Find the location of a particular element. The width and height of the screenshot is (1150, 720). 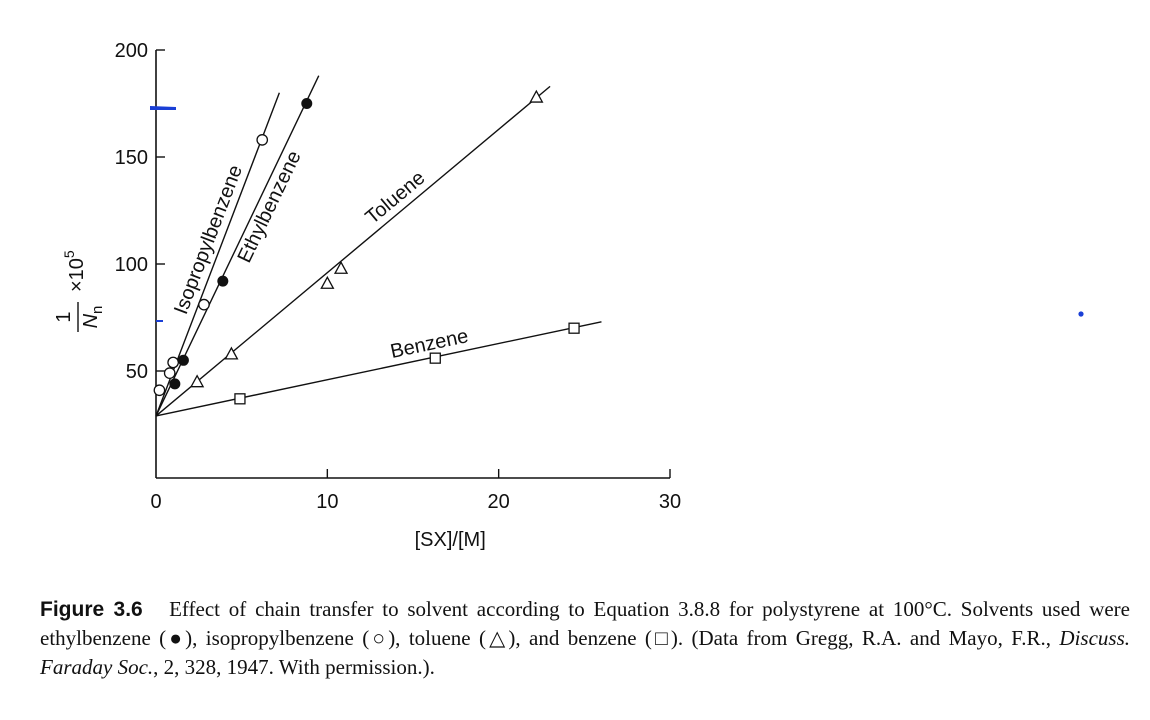

svg-text: Nn is located at coordinates (93, 317).